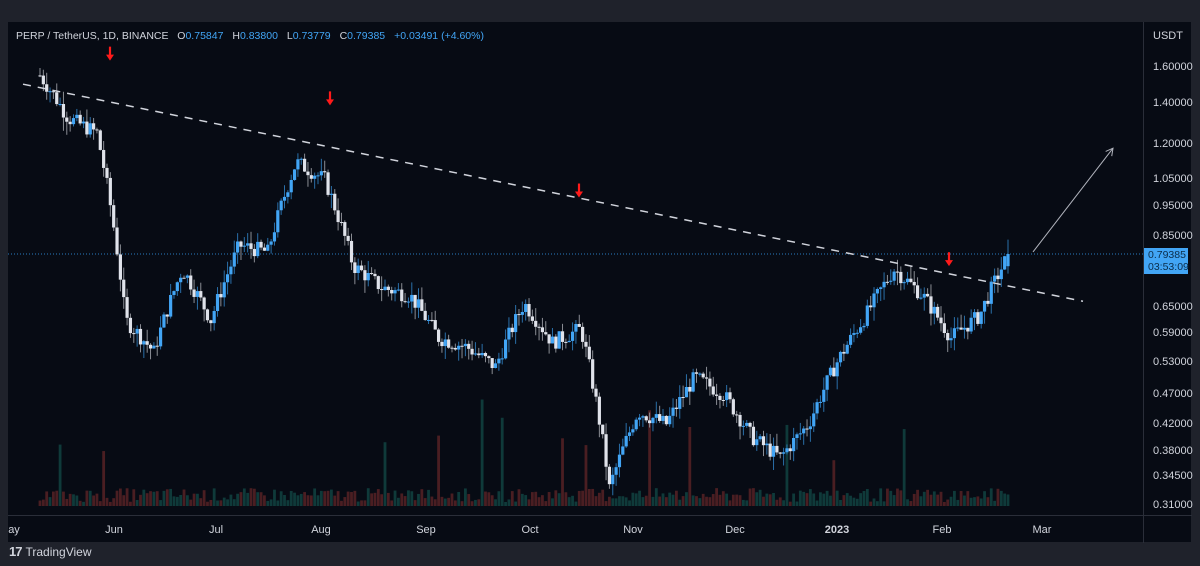 The image size is (1200, 566). What do you see at coordinates (14, 530) in the screenshot?
I see `time-tick-label: ay` at bounding box center [14, 530].